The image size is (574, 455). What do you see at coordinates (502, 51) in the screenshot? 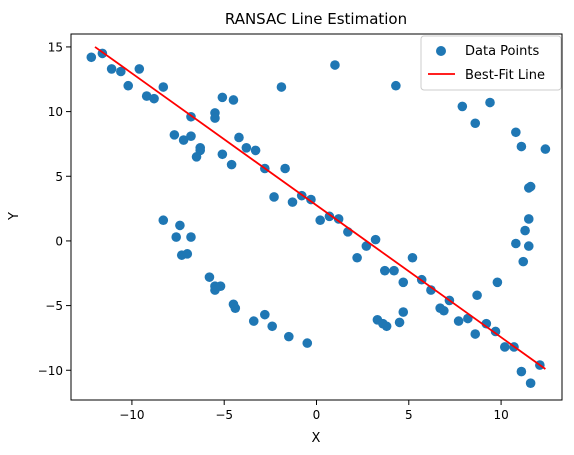
I see `legend-label-data-points: Data Points` at bounding box center [502, 51].